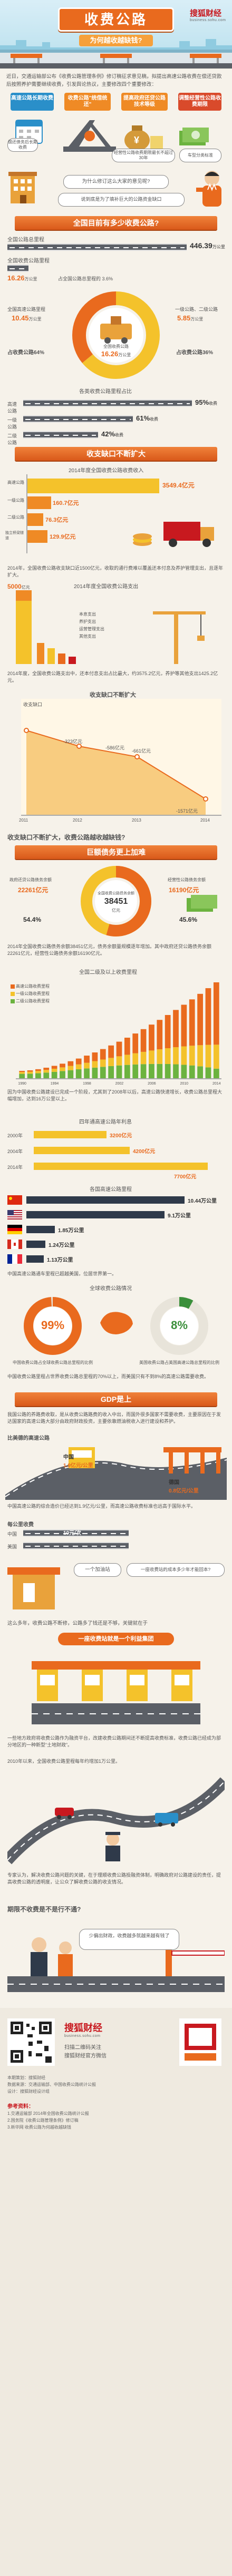 The width and height of the screenshot is (232, 2576). I want to click on officials-icon, so click(52, 1956).